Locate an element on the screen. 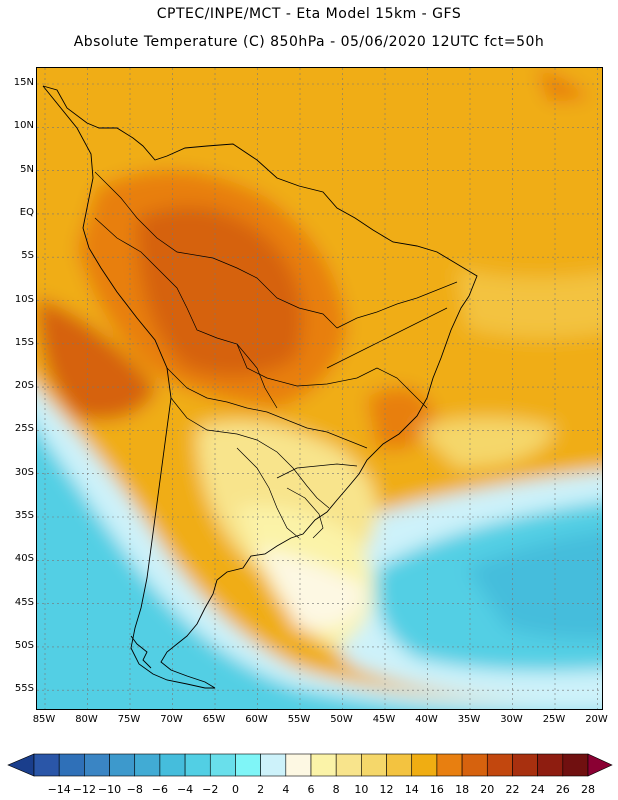  lon-label-45w: 45W is located at coordinates (384, 719).